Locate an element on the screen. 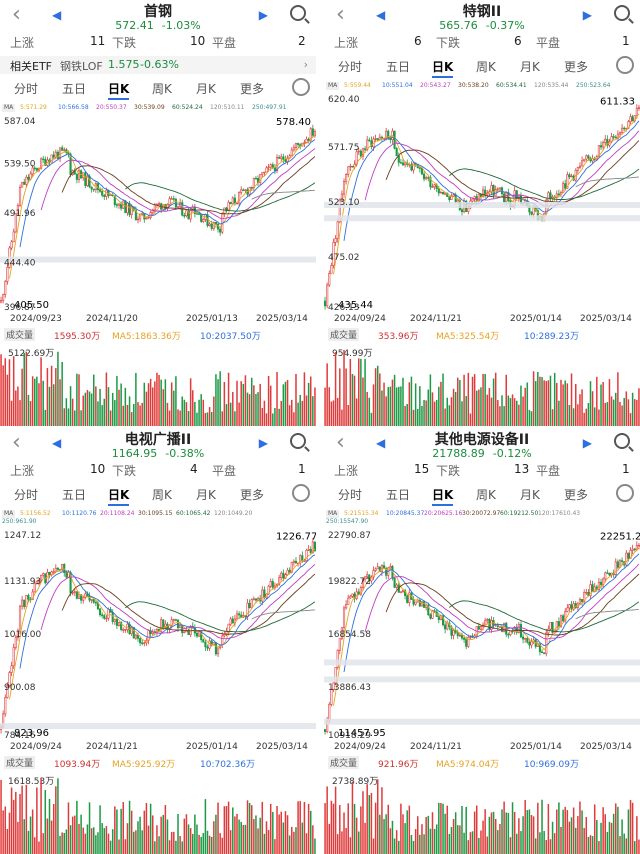  volume-value: 1093.94万 is located at coordinates (77, 765).